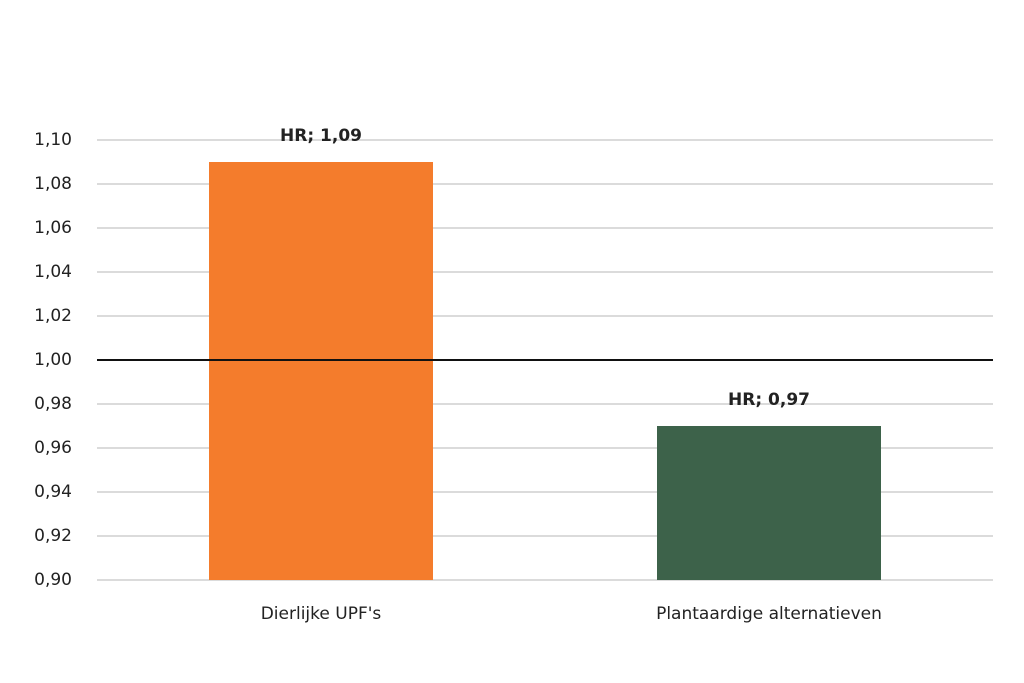 This screenshot has width=1024, height=683. What do you see at coordinates (53, 580) in the screenshot?
I see `y-tick-label: 0,90` at bounding box center [53, 580].